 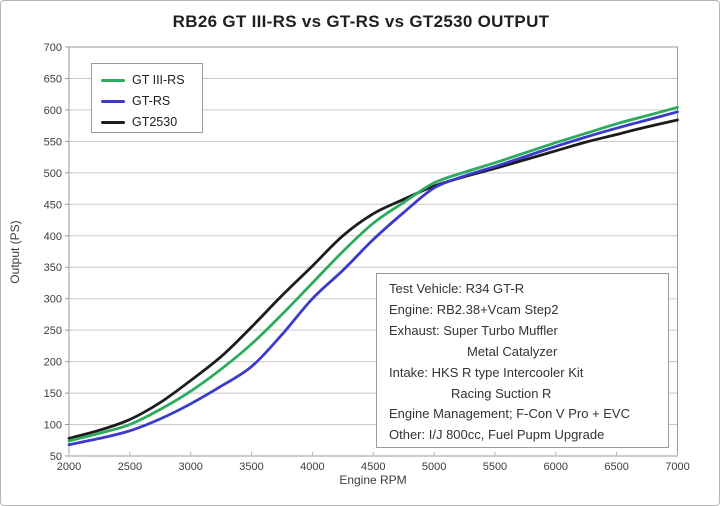 What do you see at coordinates (155, 122) in the screenshot?
I see `legend-label: GT2530` at bounding box center [155, 122].